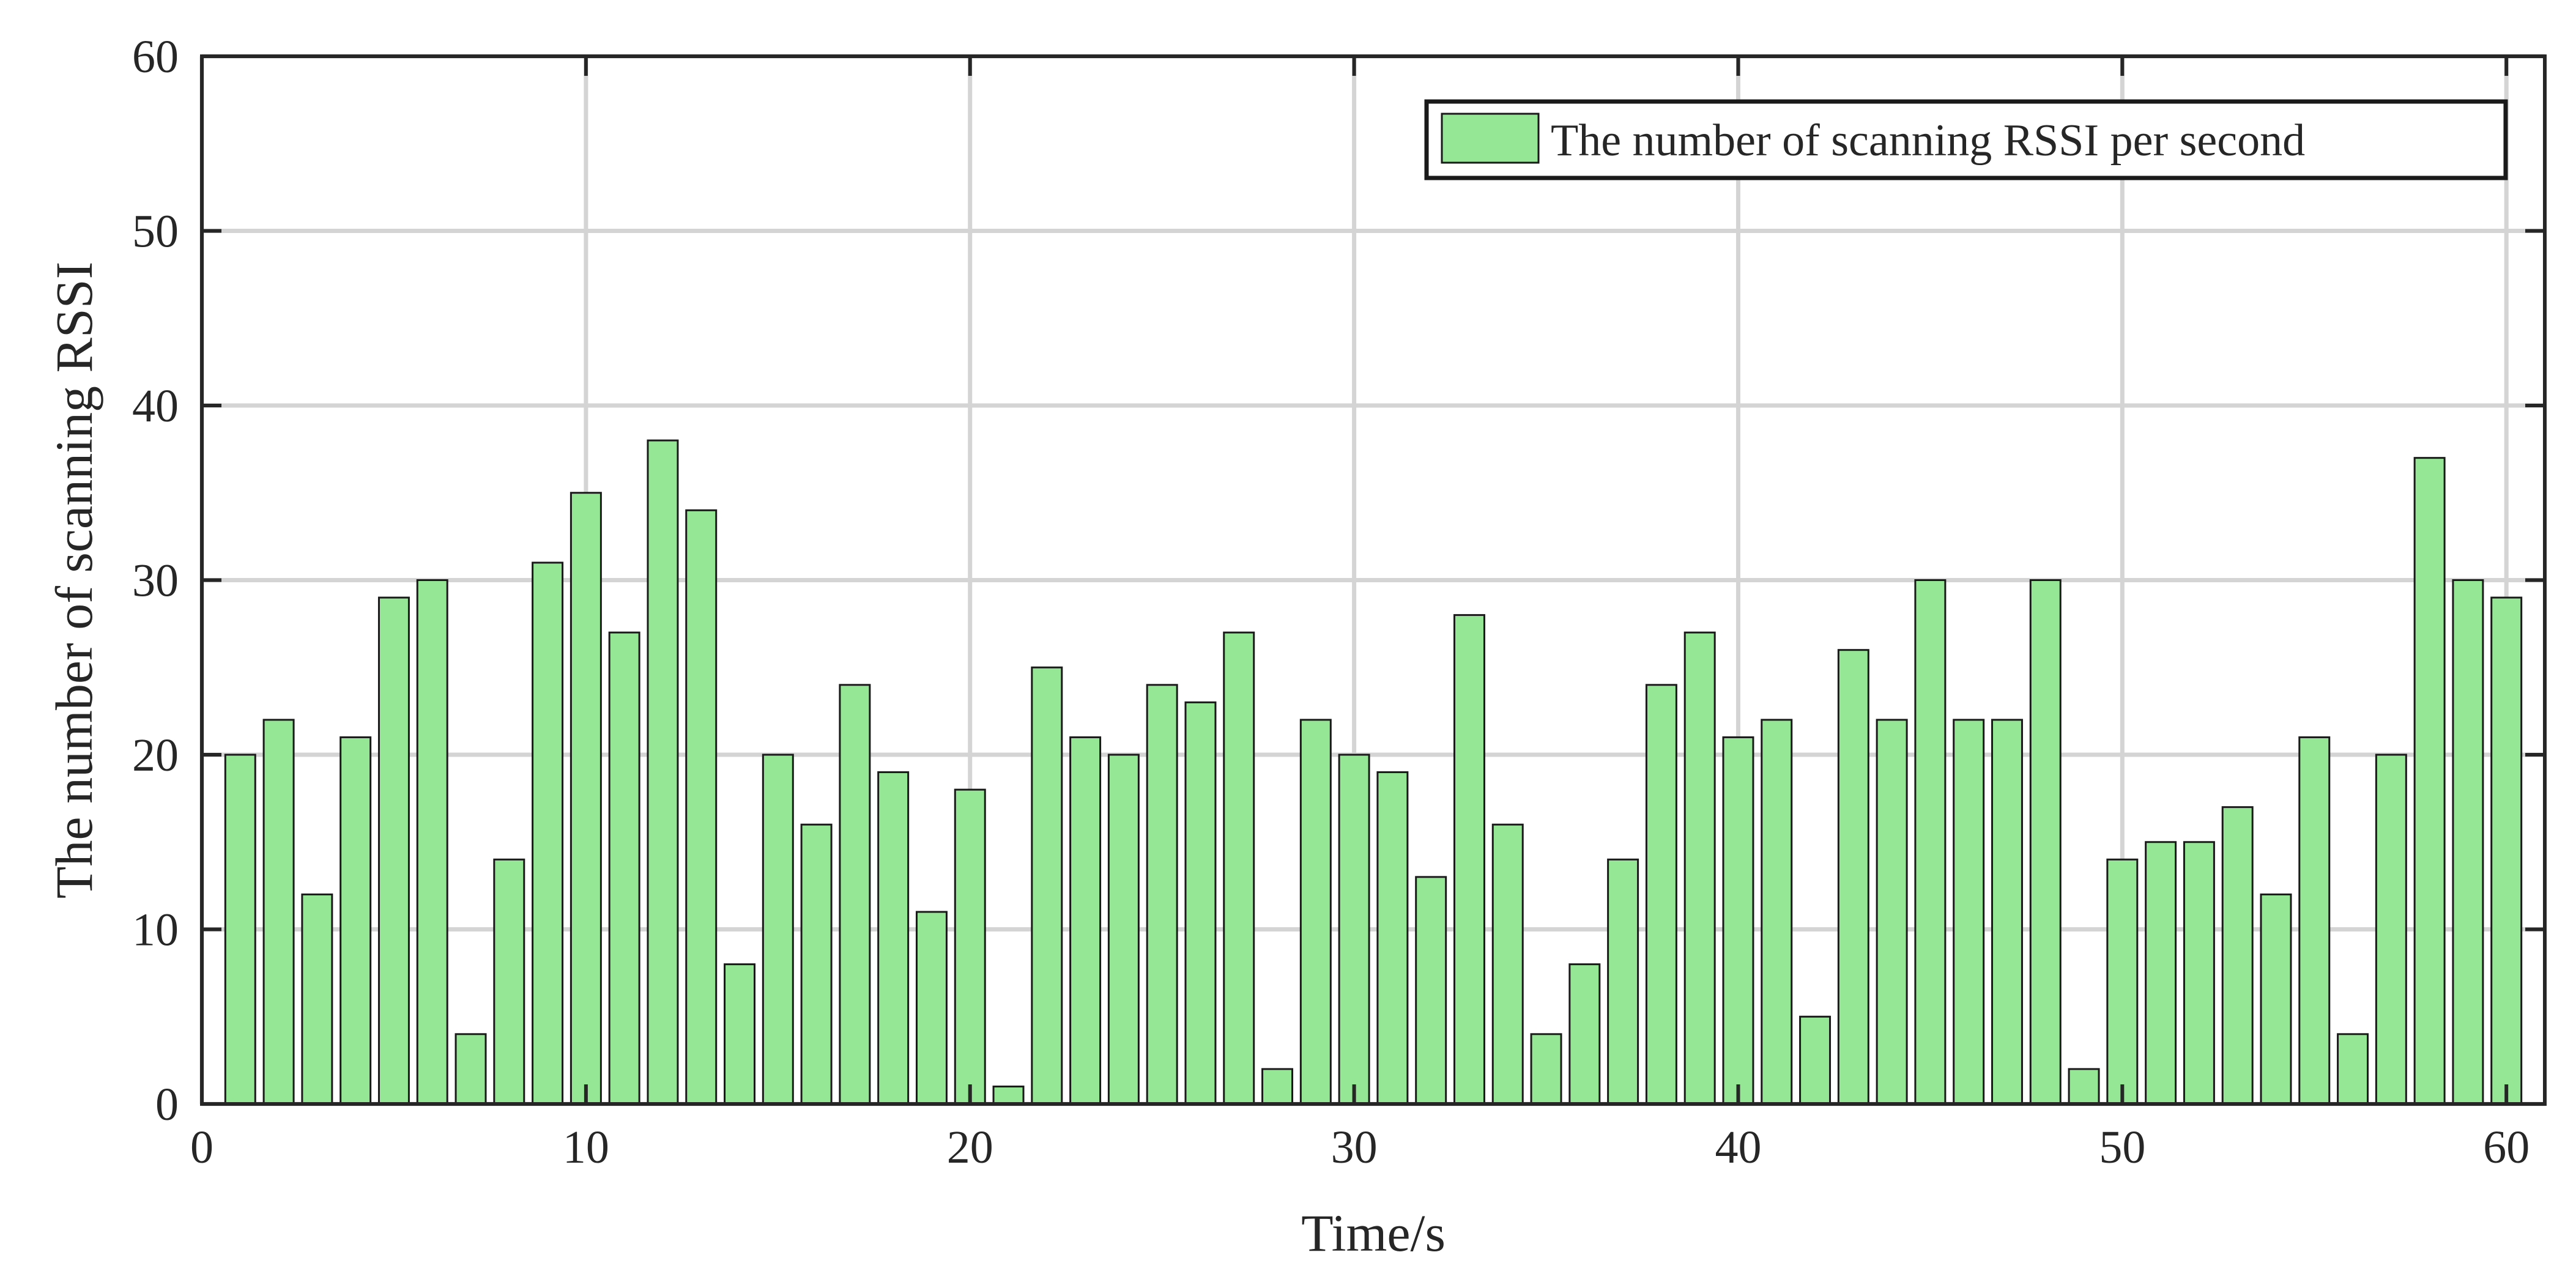  I want to click on y-tick-labels: 0 10 20 30 40 50 60, so click(155, 580).